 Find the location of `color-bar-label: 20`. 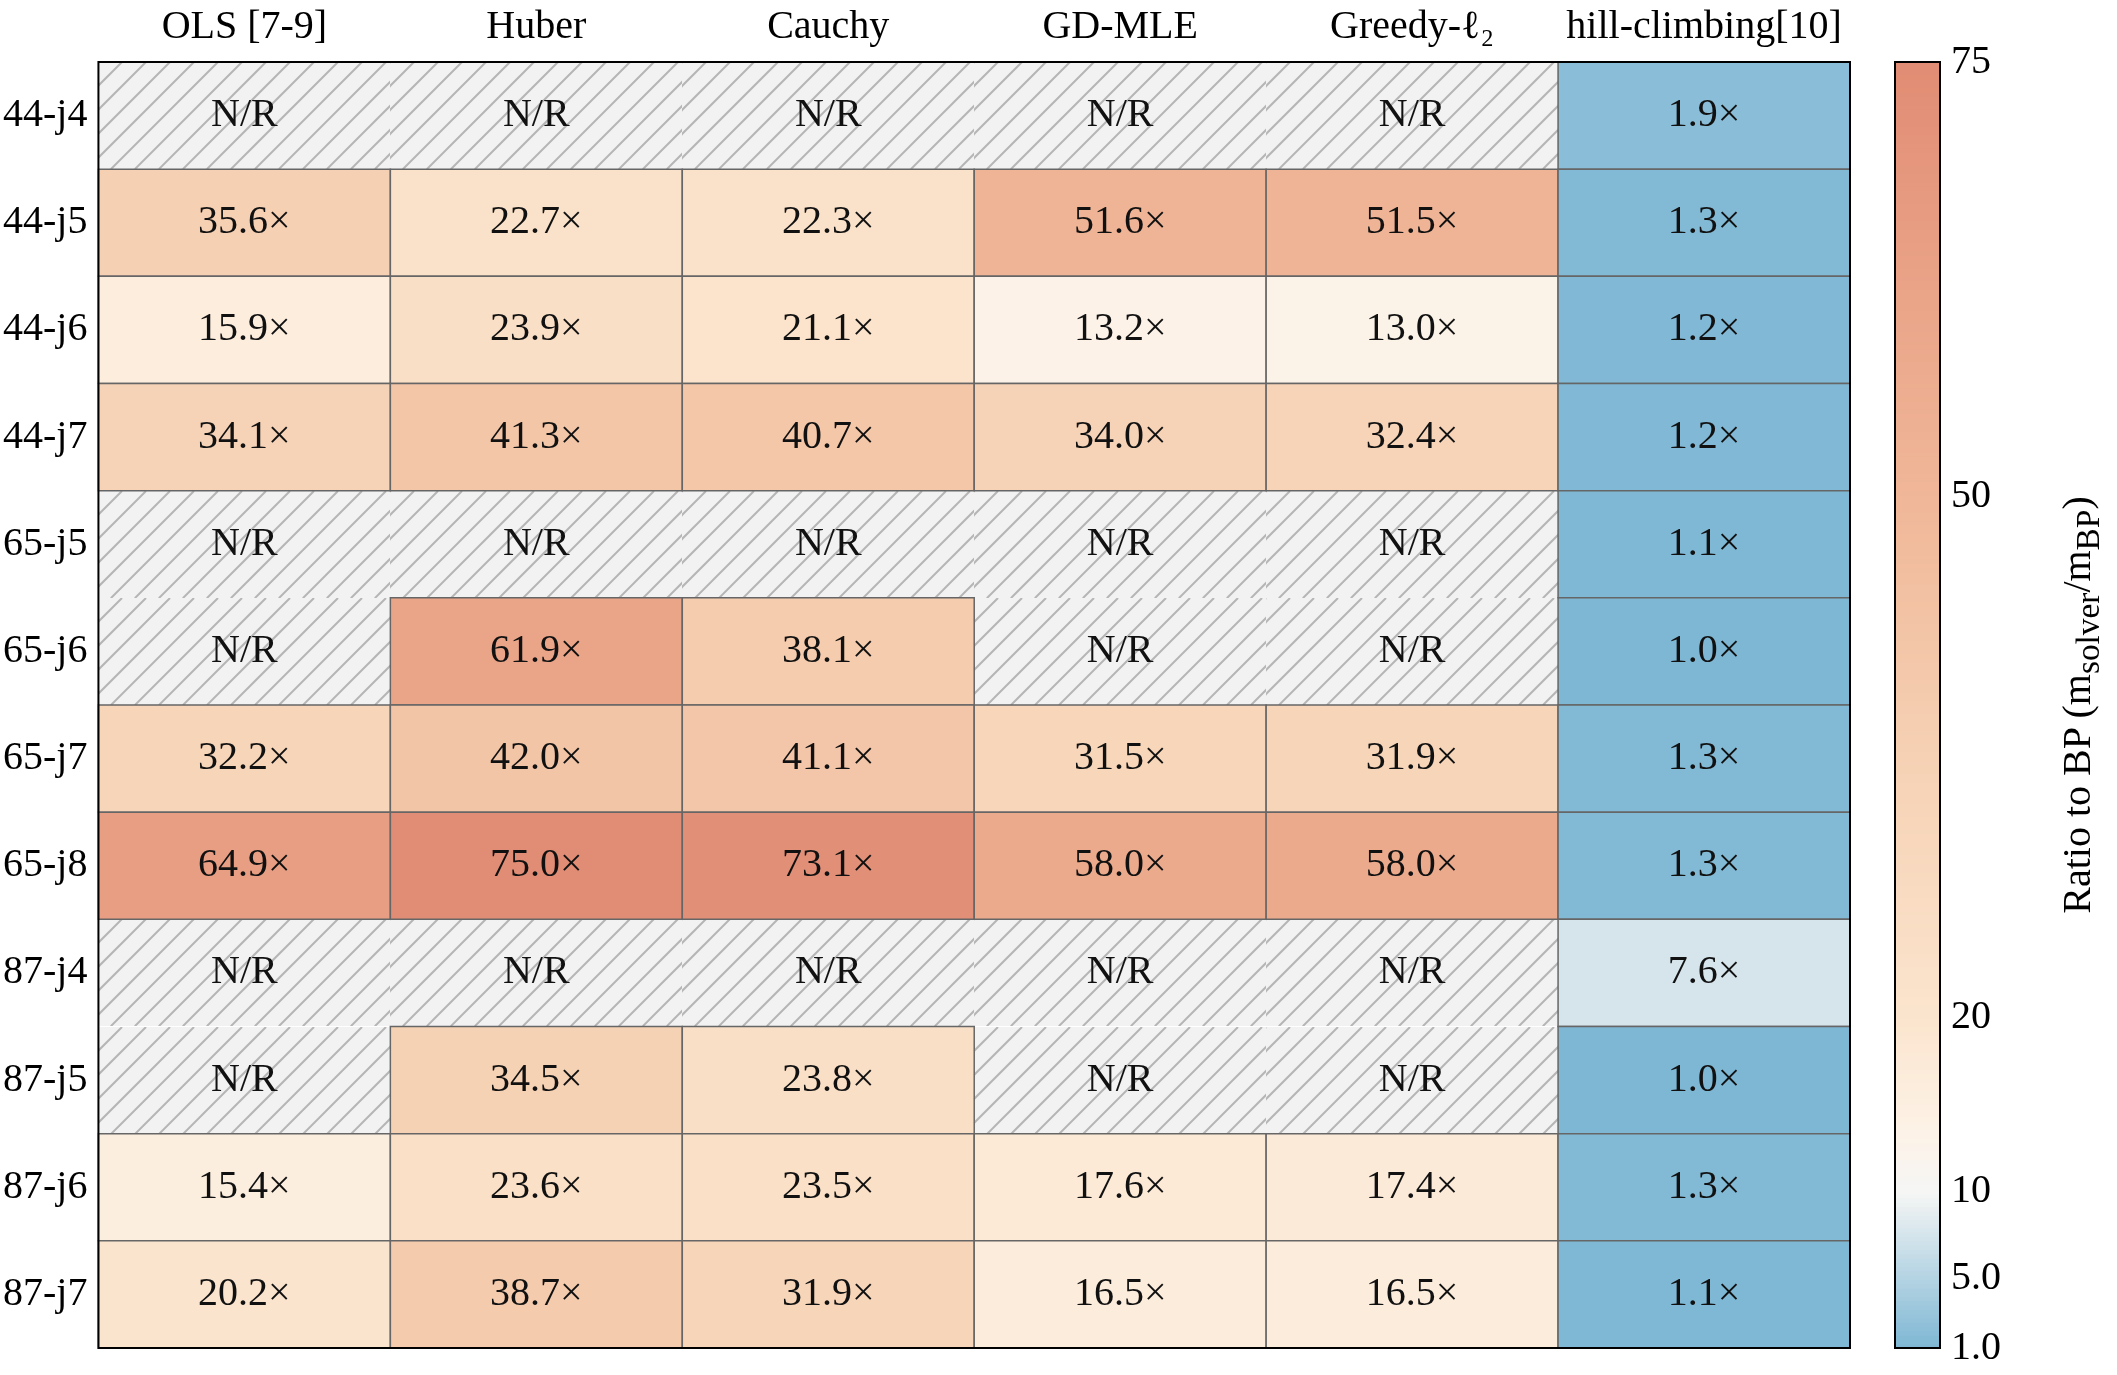

color-bar-label: 20 is located at coordinates (1971, 1015).